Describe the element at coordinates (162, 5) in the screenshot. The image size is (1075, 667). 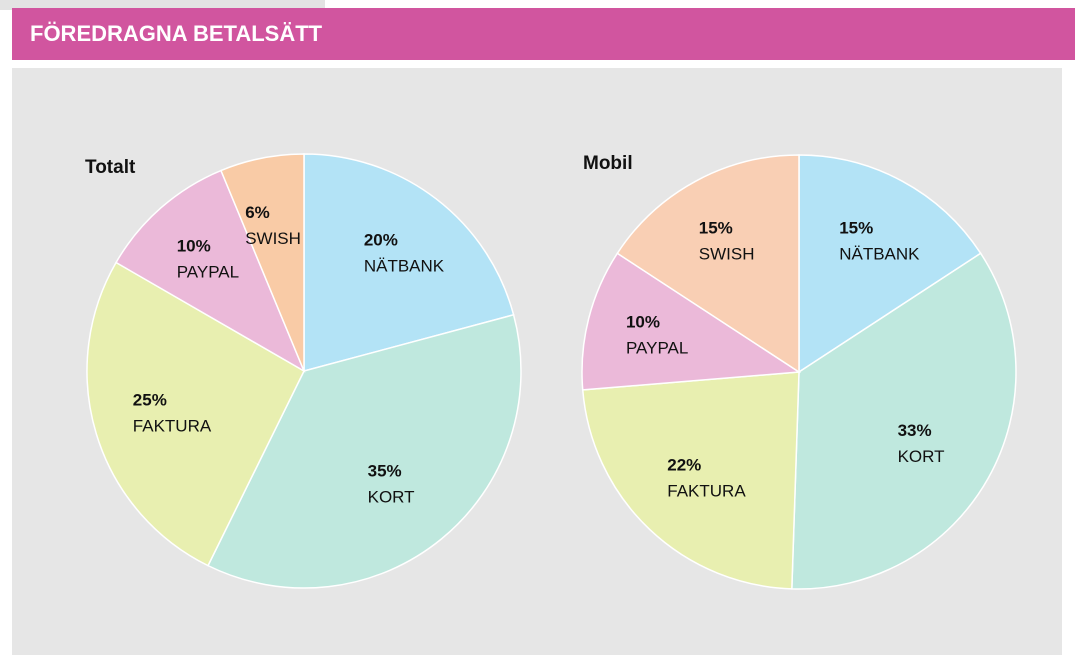
I see `tab` at that location.